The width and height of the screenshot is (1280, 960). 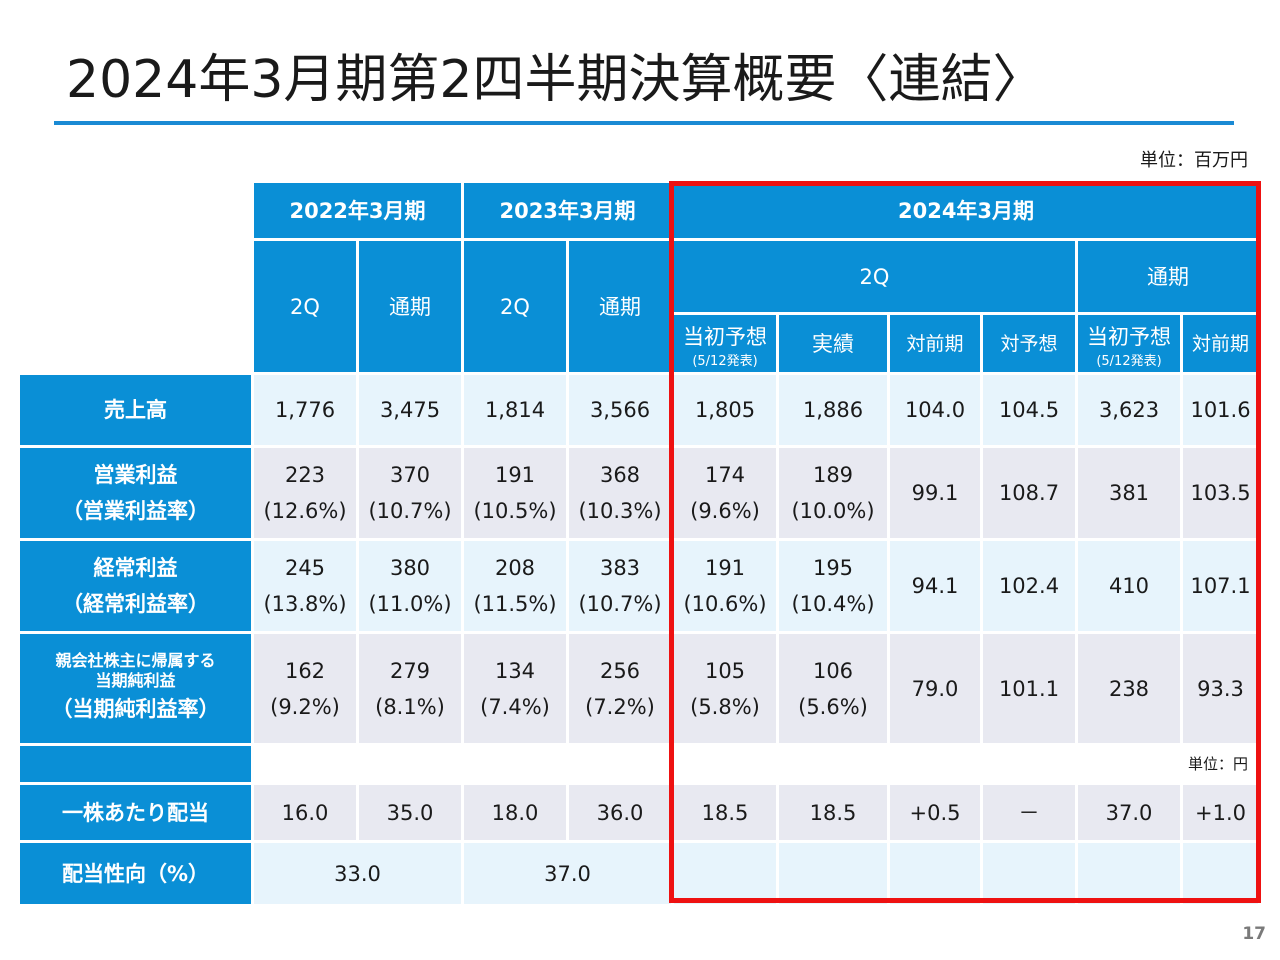 What do you see at coordinates (936, 411) in the screenshot?
I see `table-cell: 104.0` at bounding box center [936, 411].